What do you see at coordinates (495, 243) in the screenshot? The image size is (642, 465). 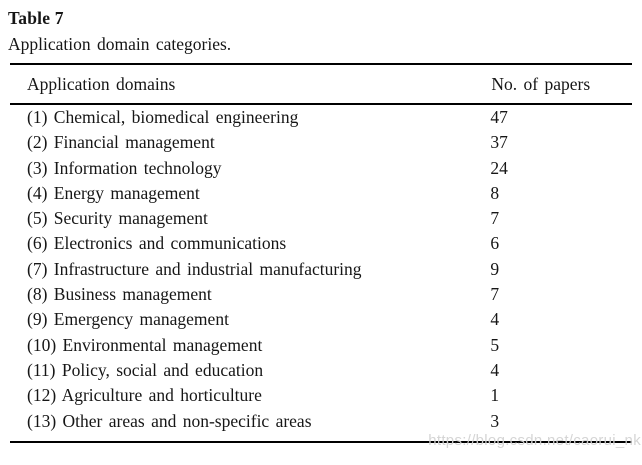 I see `cell-paper-count: 6` at bounding box center [495, 243].